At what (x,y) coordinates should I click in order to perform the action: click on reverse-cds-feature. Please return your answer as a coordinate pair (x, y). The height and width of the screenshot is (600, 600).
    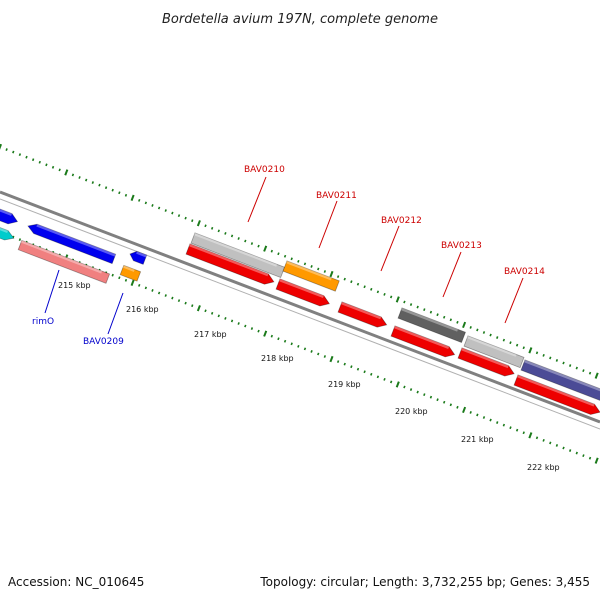
    Looking at the image, I should click on (72, 244).